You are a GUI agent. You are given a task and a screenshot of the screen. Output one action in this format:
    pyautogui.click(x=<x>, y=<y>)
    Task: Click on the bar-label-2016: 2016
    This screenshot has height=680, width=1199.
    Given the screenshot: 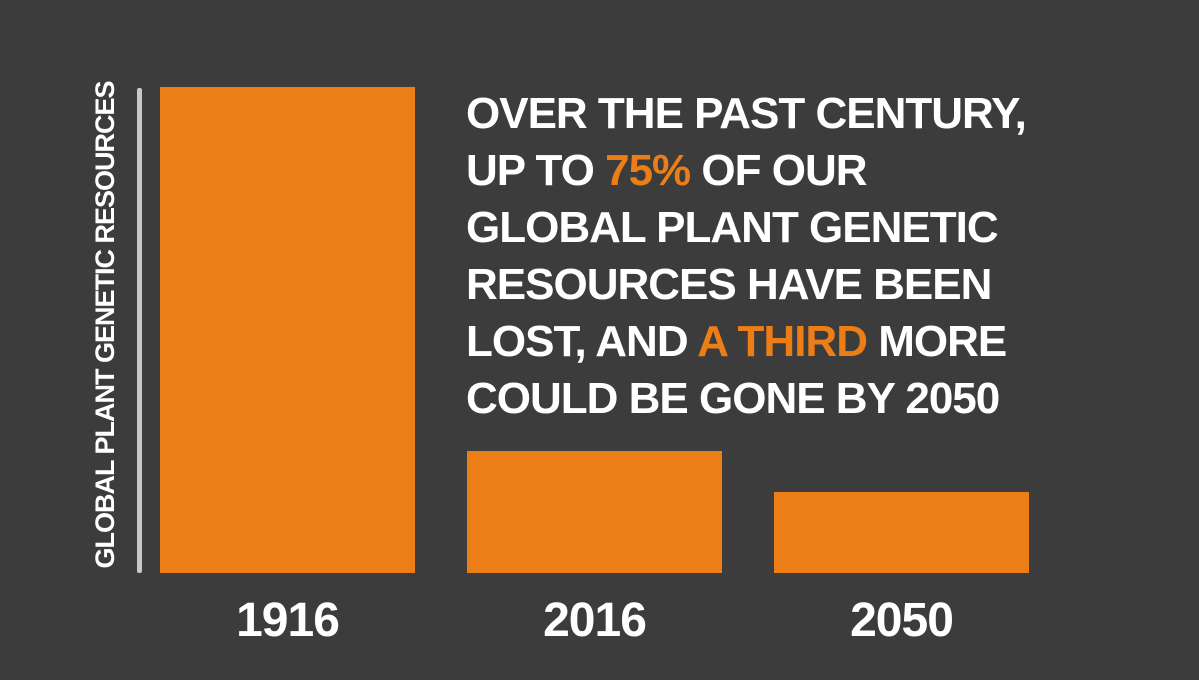 What is the action you would take?
    pyautogui.click(x=595, y=620)
    